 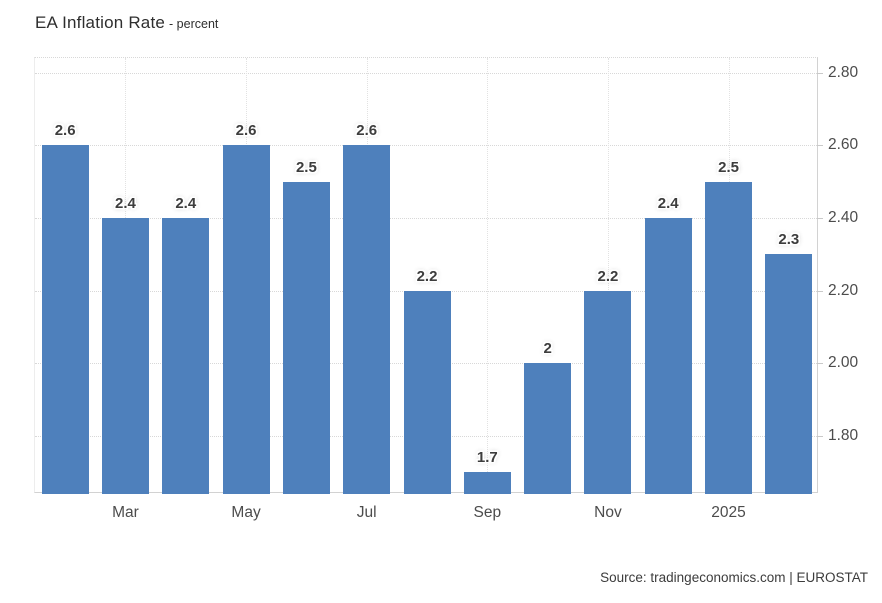 What do you see at coordinates (843, 72) in the screenshot?
I see `y-axis-label: 2.80` at bounding box center [843, 72].